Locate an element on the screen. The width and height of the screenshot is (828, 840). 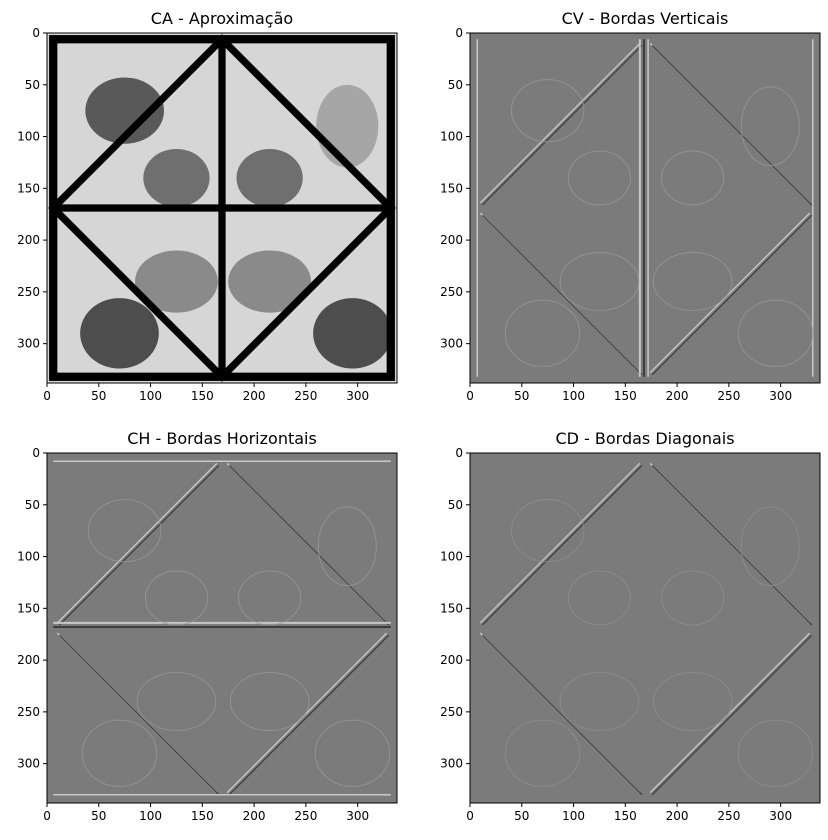
x-tick-label: 200 is located at coordinates (677, 396).